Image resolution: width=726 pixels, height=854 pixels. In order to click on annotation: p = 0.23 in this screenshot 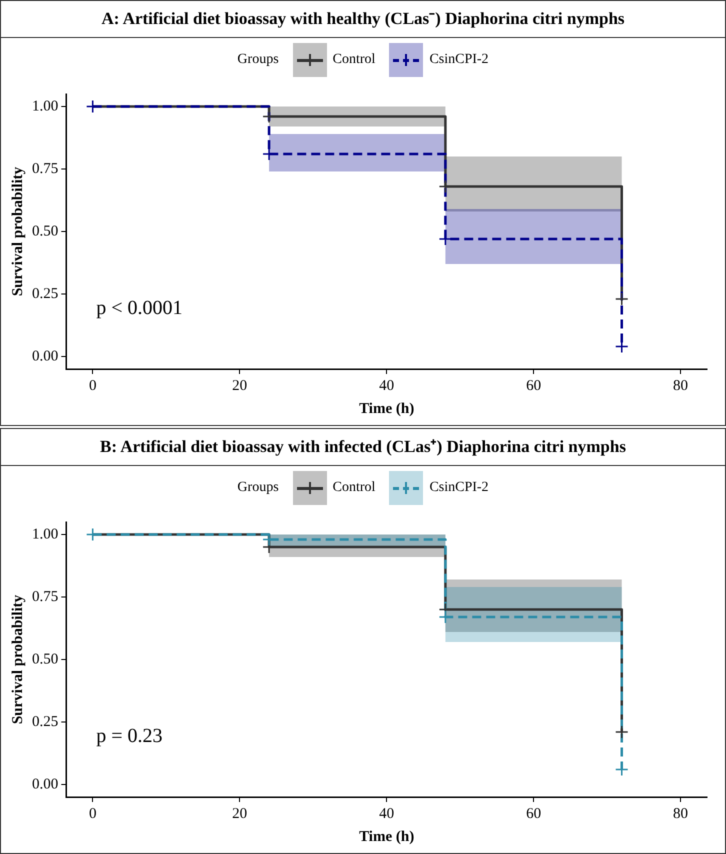, I will do `click(129, 735)`.